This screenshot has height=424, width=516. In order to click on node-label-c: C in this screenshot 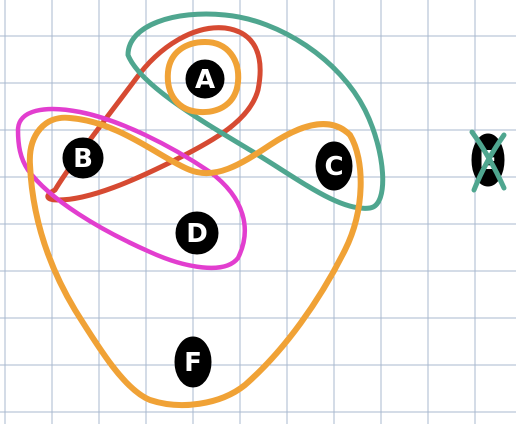, I will do `click(333, 167)`.